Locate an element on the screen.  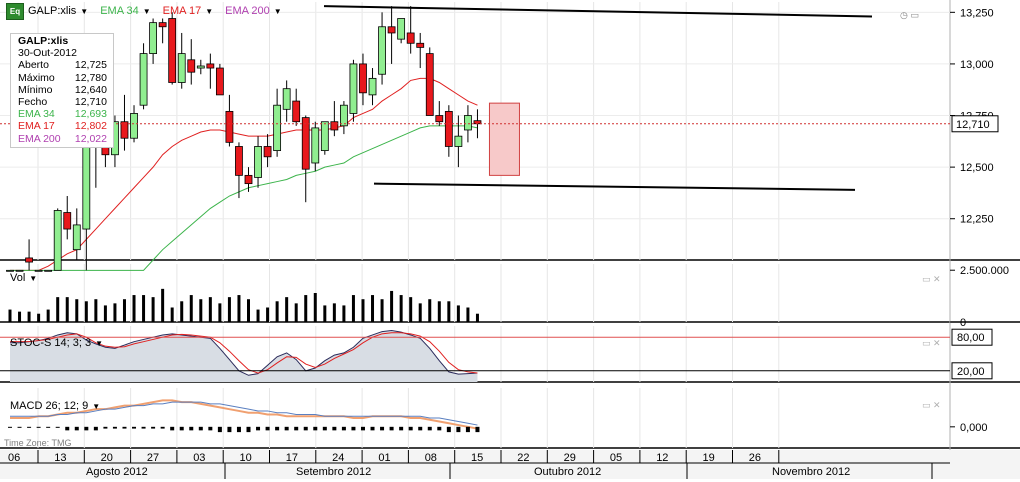
x-tick-label: 29 is located at coordinates (570, 458).